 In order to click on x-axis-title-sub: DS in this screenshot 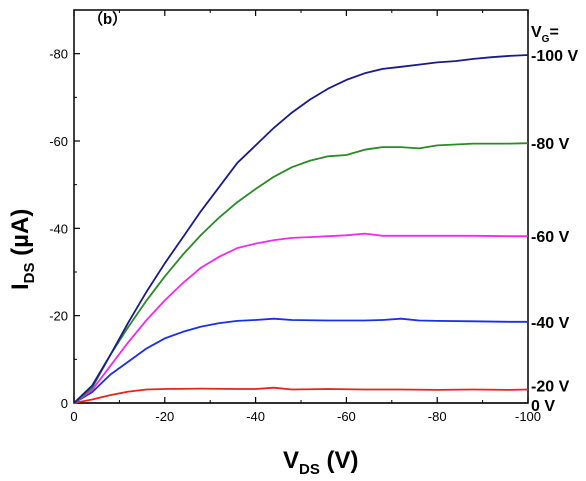, I will do `click(309, 469)`.